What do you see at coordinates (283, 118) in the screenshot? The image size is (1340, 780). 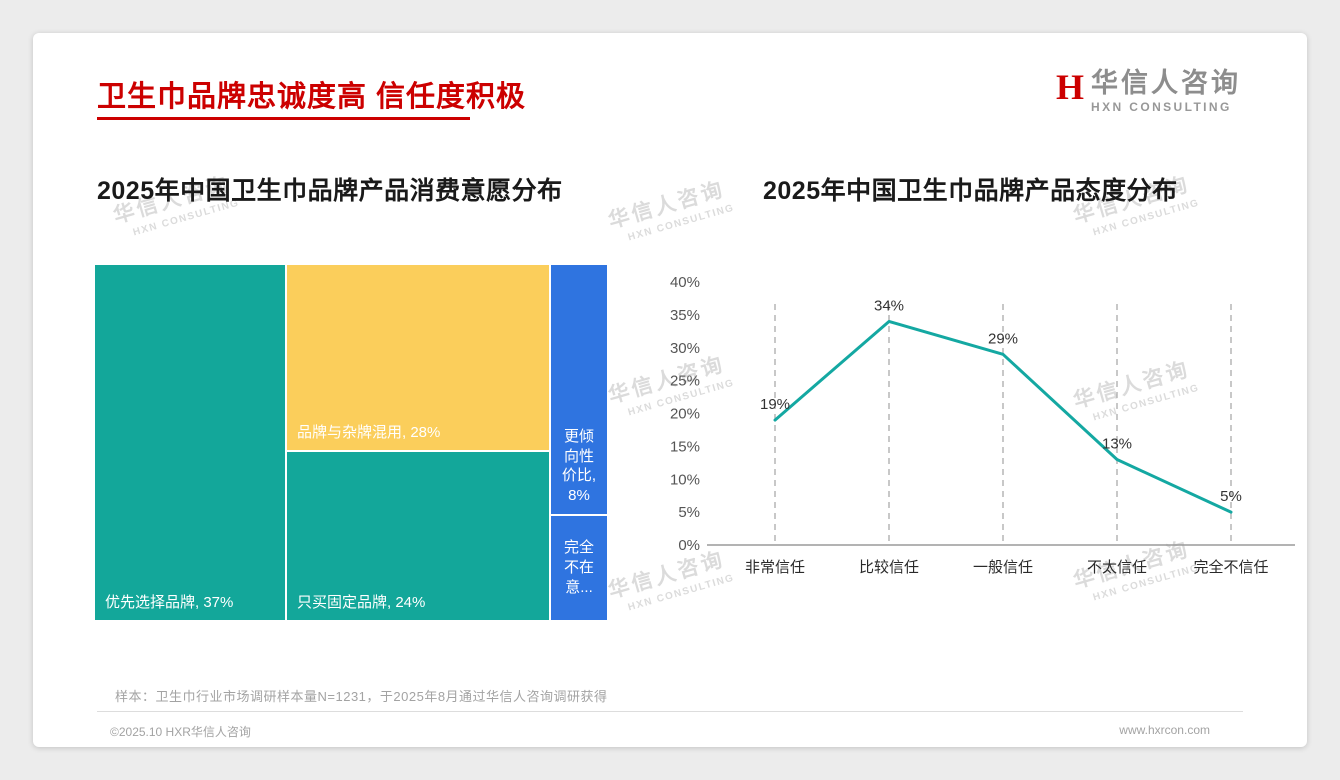 I see `title-underline` at bounding box center [283, 118].